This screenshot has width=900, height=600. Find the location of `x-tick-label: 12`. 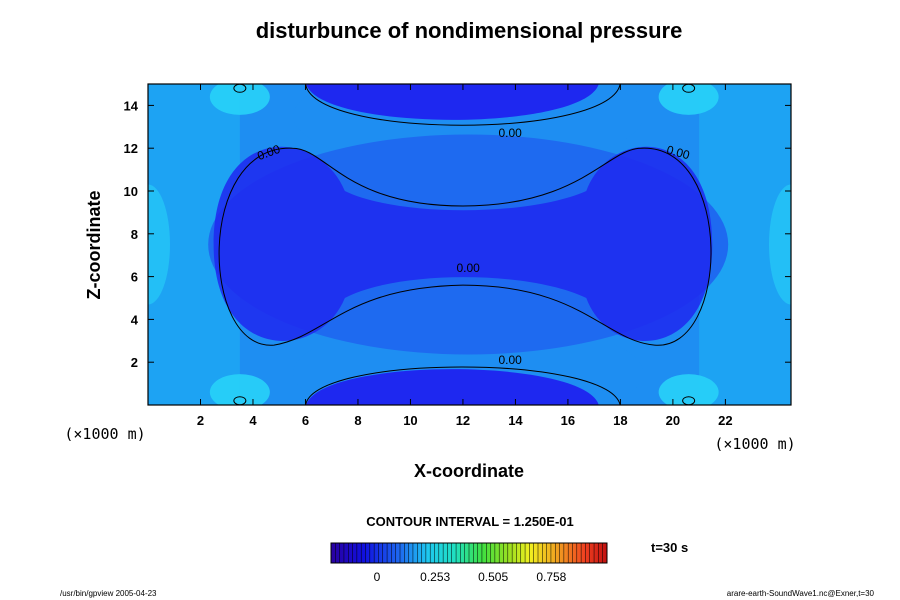

x-tick-label: 12 is located at coordinates (463, 420).